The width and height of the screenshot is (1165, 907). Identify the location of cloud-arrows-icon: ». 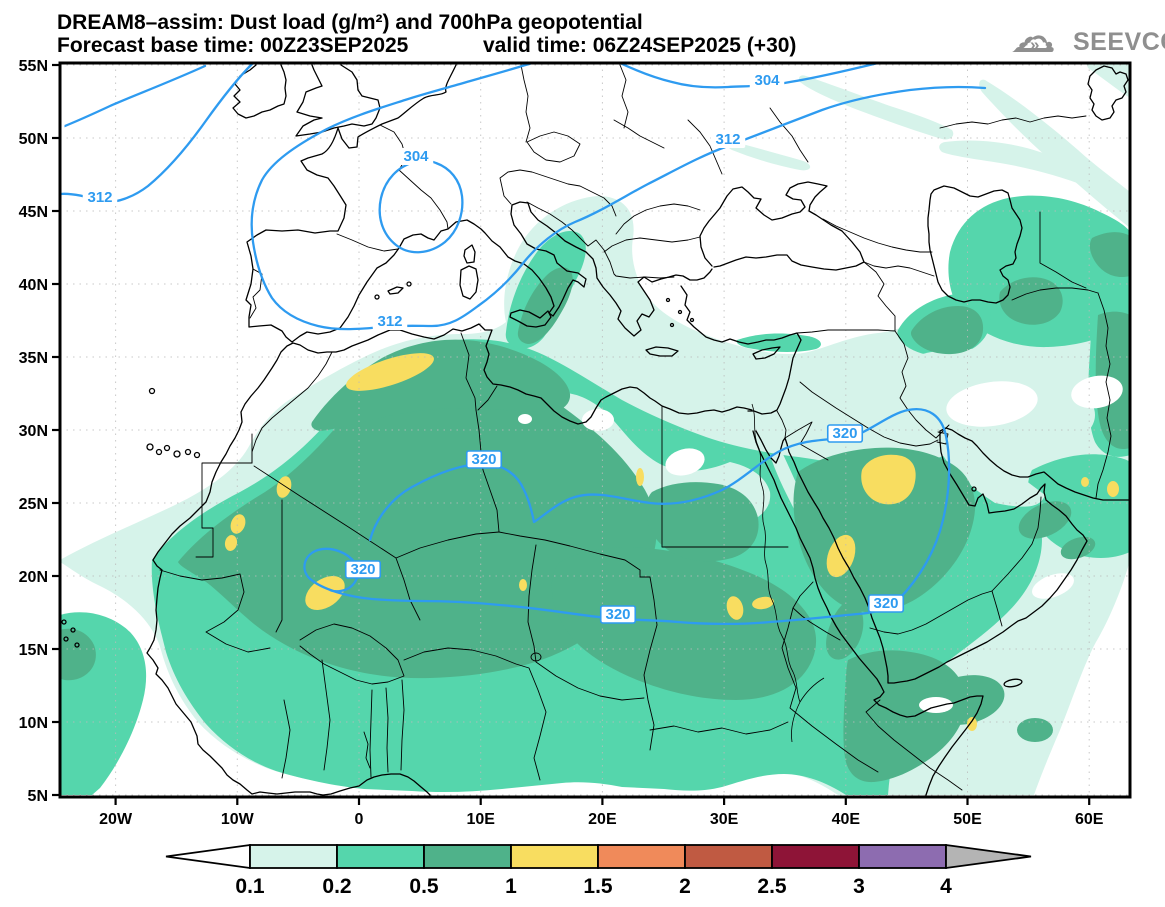
(1034, 44).